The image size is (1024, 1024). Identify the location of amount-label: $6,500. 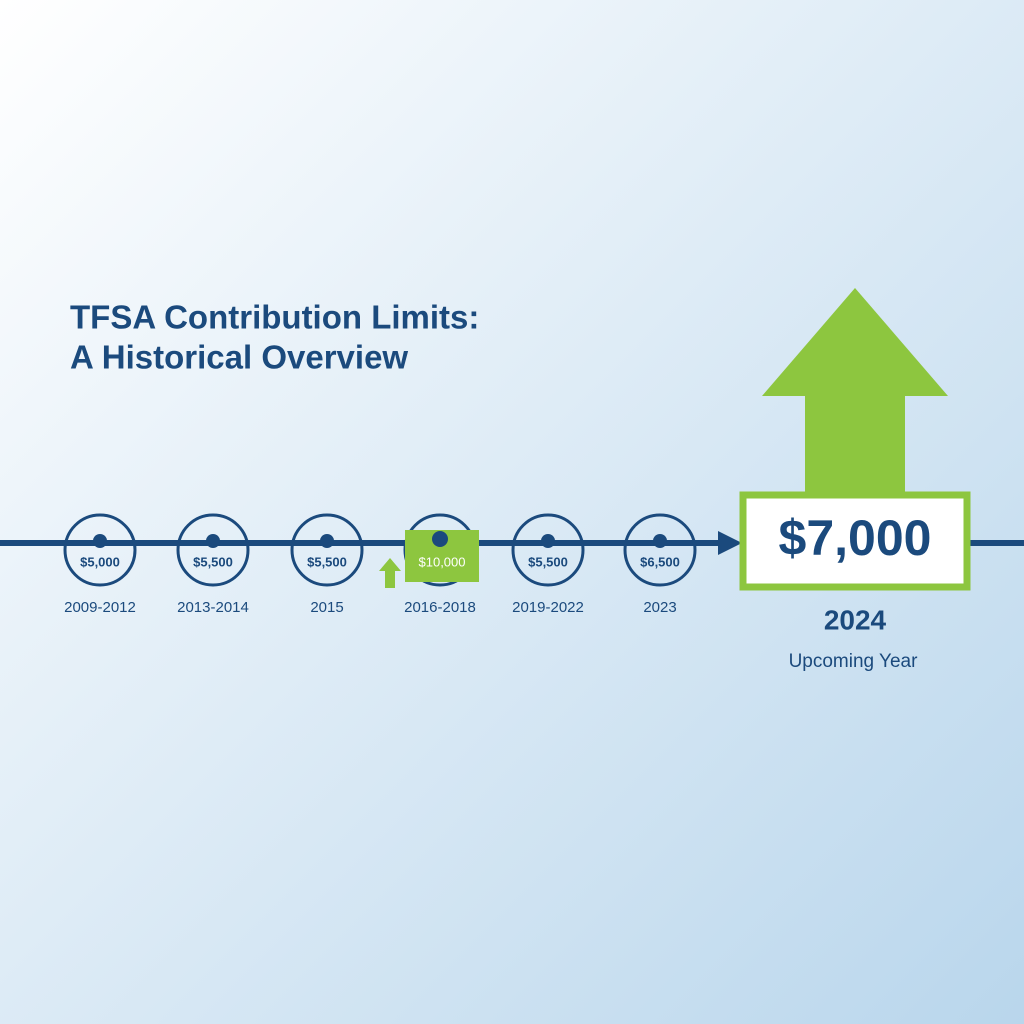
(660, 561).